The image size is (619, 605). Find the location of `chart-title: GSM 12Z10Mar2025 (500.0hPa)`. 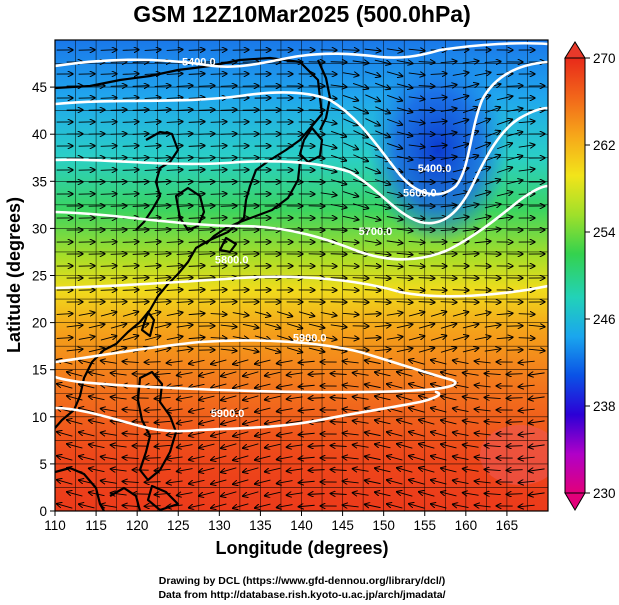

chart-title: GSM 12Z10Mar2025 (500.0hPa) is located at coordinates (302, 14).